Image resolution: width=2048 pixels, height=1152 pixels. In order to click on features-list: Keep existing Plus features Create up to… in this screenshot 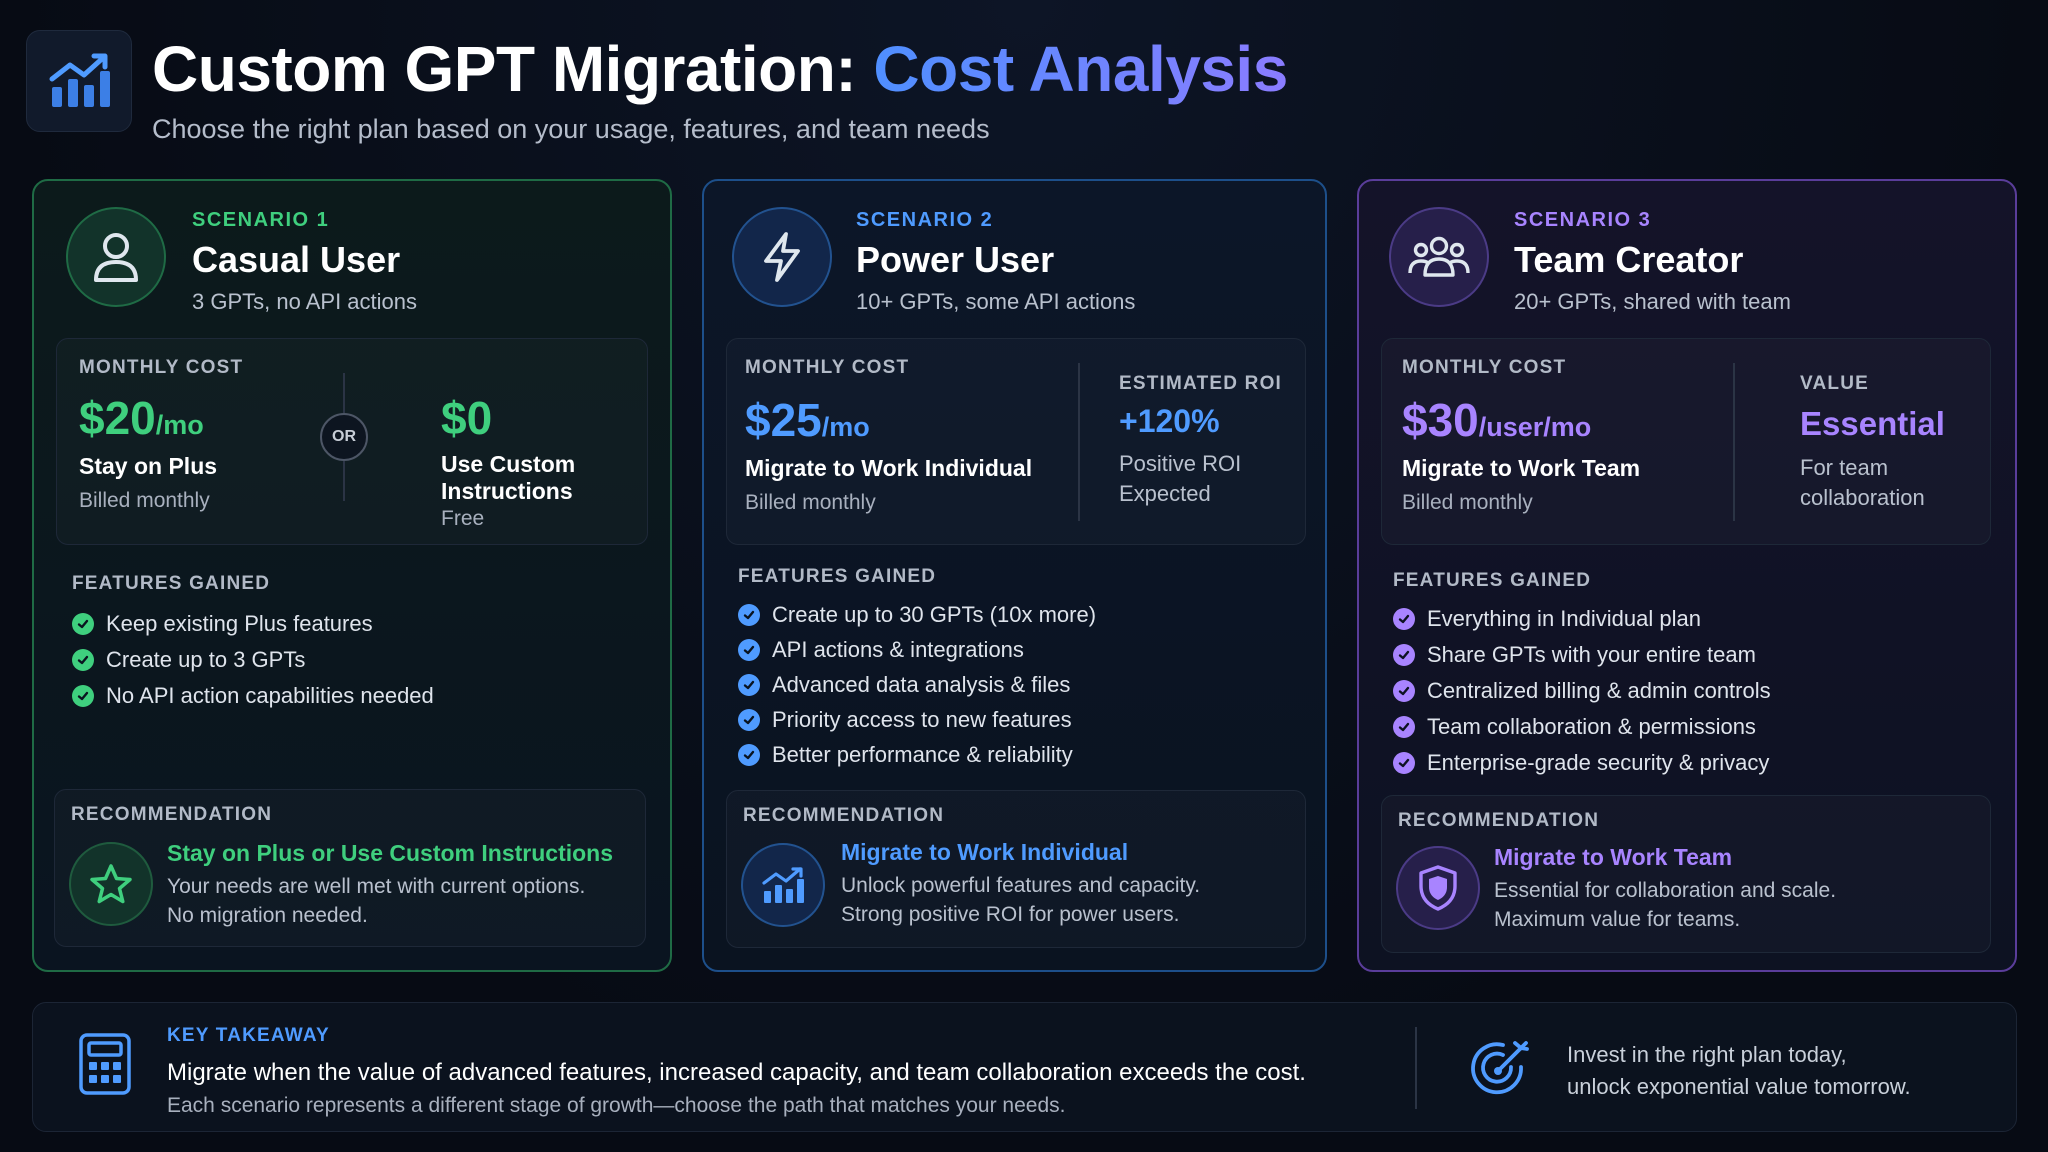, I will do `click(253, 660)`.